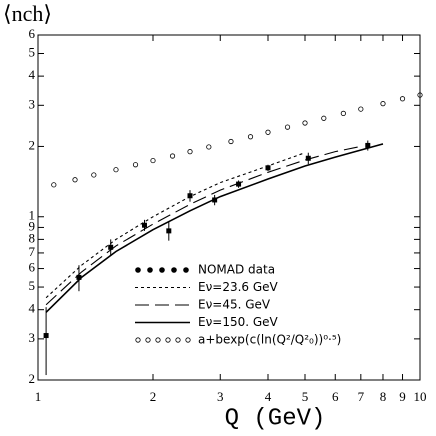  Describe the element at coordinates (234, 305) in the screenshot. I see `legend-label: Eν=45. GeV` at that location.